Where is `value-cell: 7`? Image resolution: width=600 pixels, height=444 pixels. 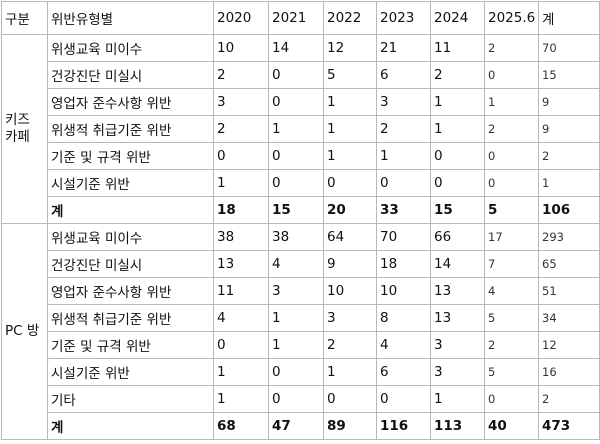 value-cell: 7 is located at coordinates (511, 264).